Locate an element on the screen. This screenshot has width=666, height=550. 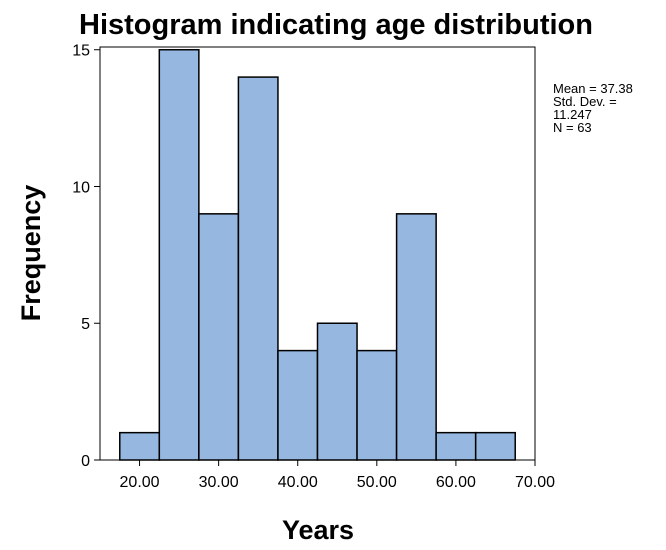
x-tick-label: 20.00 is located at coordinates (140, 482).